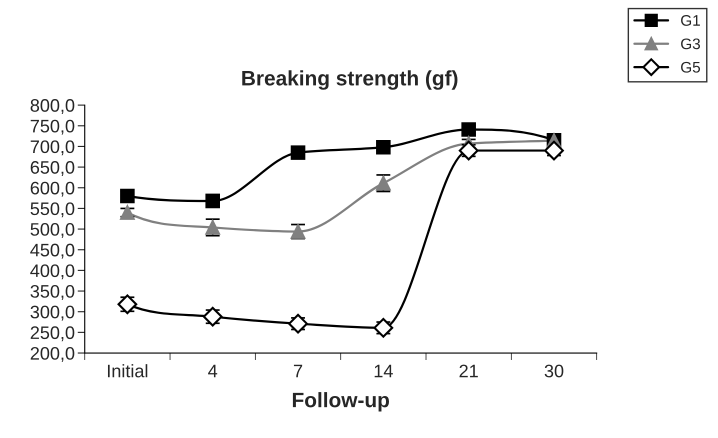 The image size is (718, 438). Describe the element at coordinates (52, 210) in the screenshot. I see `y-tick-label: 550,0` at that location.